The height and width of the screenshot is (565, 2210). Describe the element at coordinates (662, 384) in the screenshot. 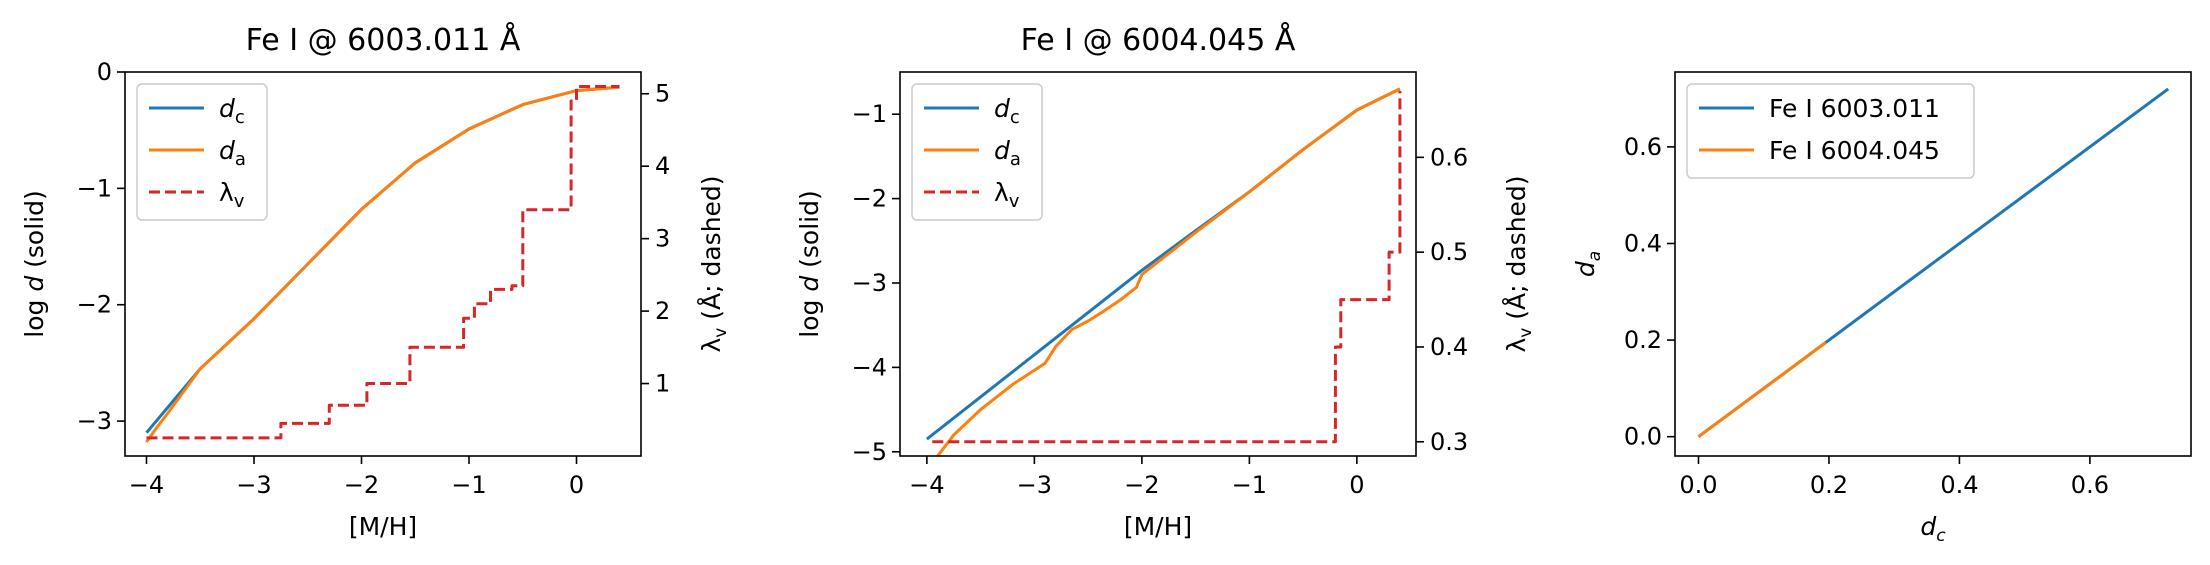

I see `y2-tick-label: 1` at that location.